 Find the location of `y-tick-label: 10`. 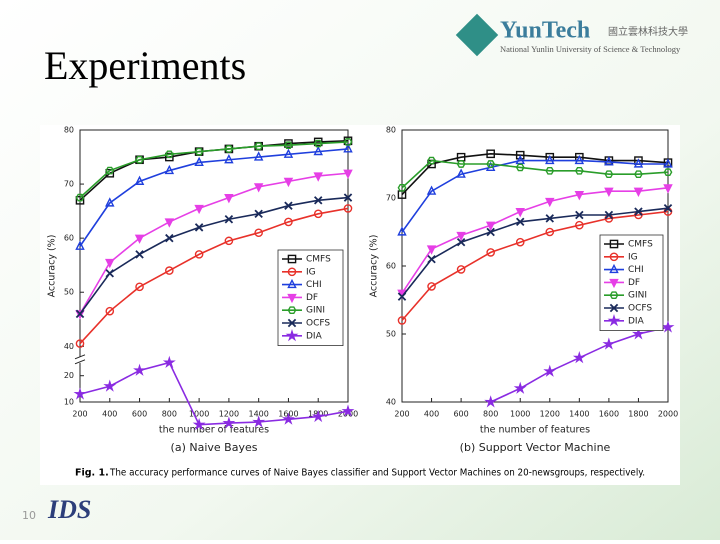

y-tick-label: 10 is located at coordinates (69, 402).